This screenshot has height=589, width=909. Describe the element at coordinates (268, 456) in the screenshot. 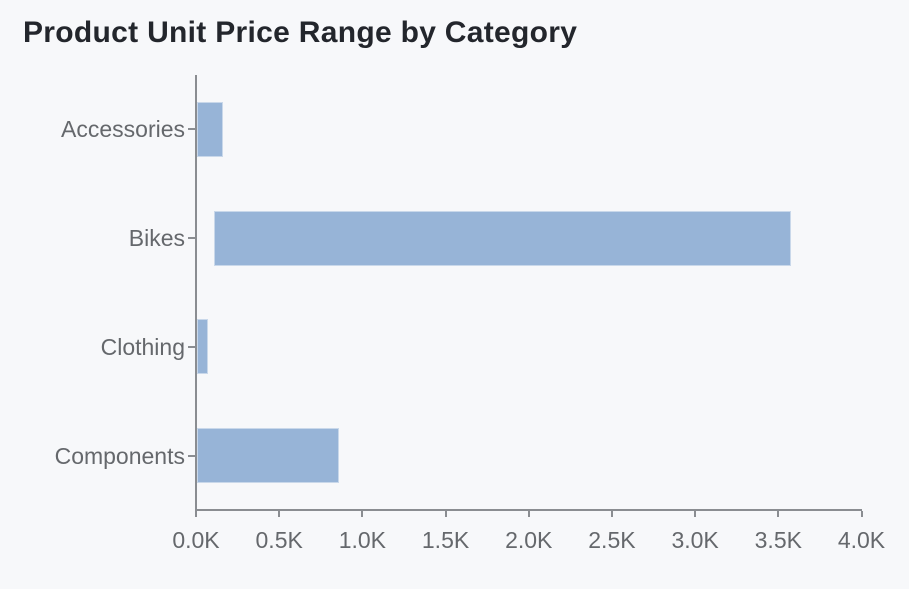

I see `bar-components` at that location.